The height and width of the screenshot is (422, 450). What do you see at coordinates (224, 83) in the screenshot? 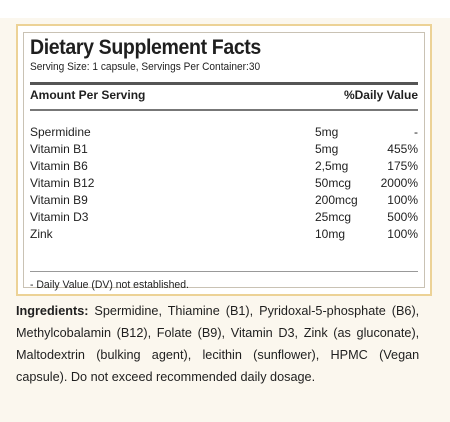
I see `divider-thick` at bounding box center [224, 83].